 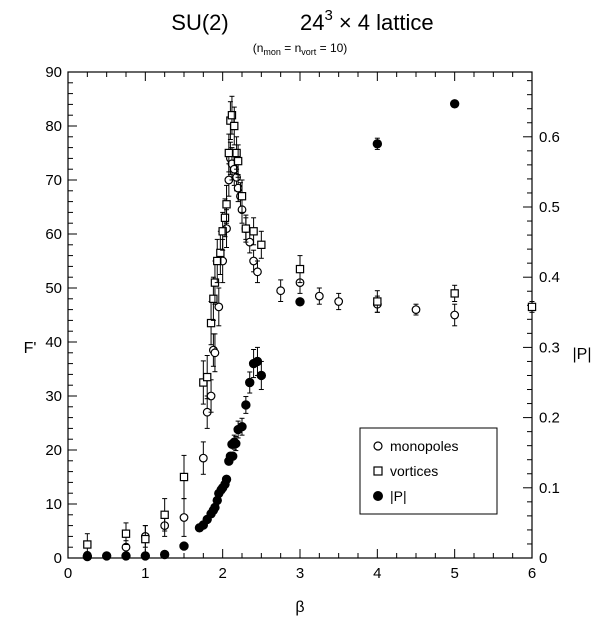 I want to click on subtitle-open: (n, so click(x=258, y=48).